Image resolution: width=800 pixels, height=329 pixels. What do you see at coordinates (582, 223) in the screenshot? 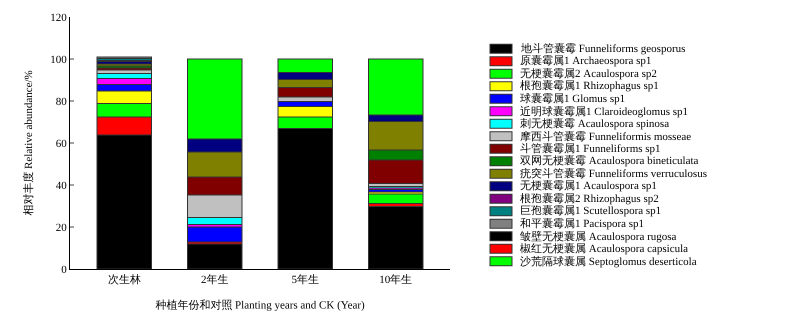
I see `legend-label: 和平囊霉属1 Pacispora sp1` at bounding box center [582, 223].